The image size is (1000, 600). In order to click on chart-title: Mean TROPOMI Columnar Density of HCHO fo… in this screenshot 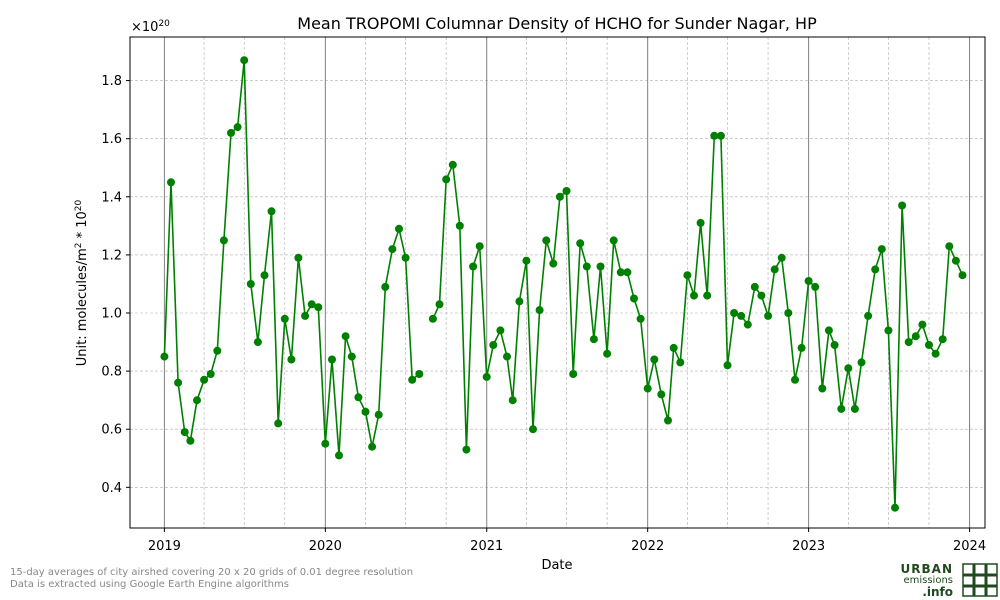, I will do `click(557, 23)`.